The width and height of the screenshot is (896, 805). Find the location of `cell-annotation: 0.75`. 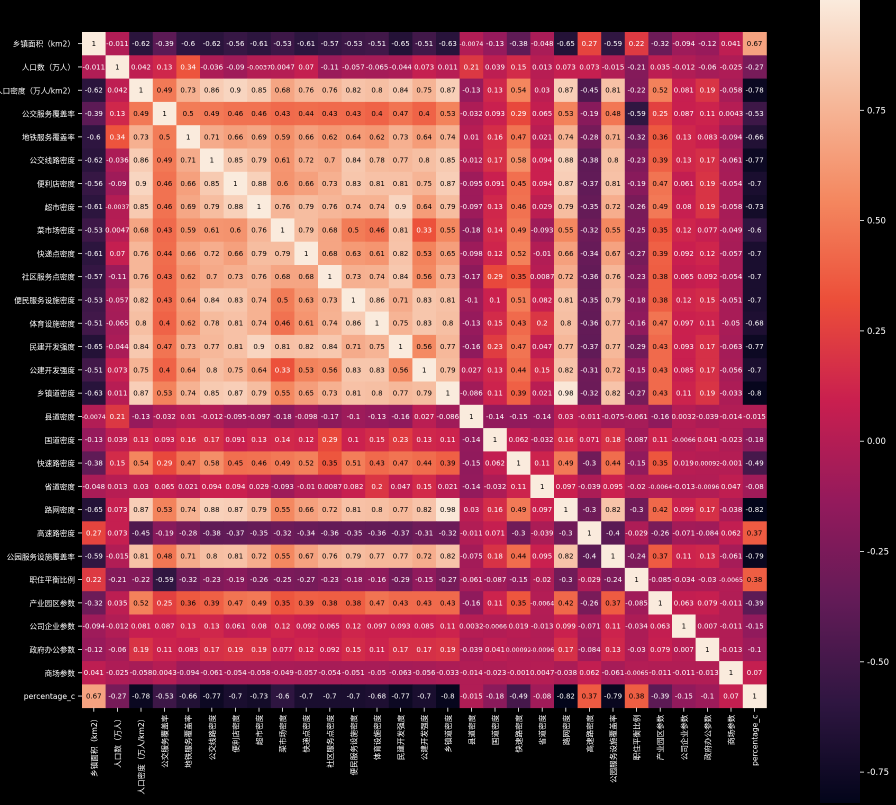

cell-annotation: 0.75 is located at coordinates (236, 370).